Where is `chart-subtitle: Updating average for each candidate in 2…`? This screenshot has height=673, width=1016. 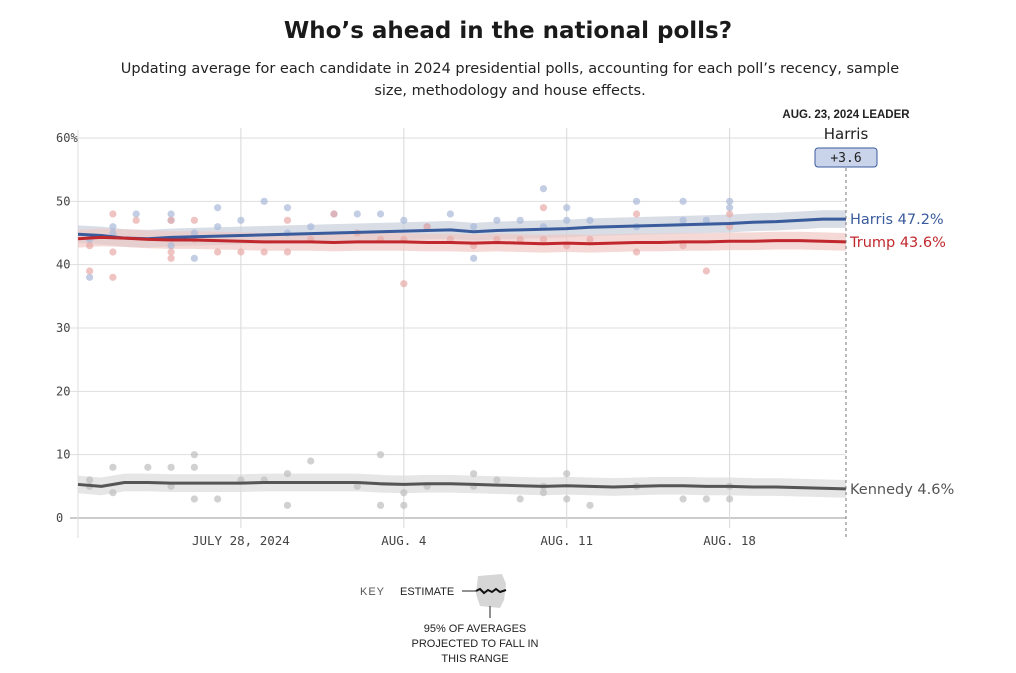 chart-subtitle: Updating average for each candidate in 2… is located at coordinates (510, 80).